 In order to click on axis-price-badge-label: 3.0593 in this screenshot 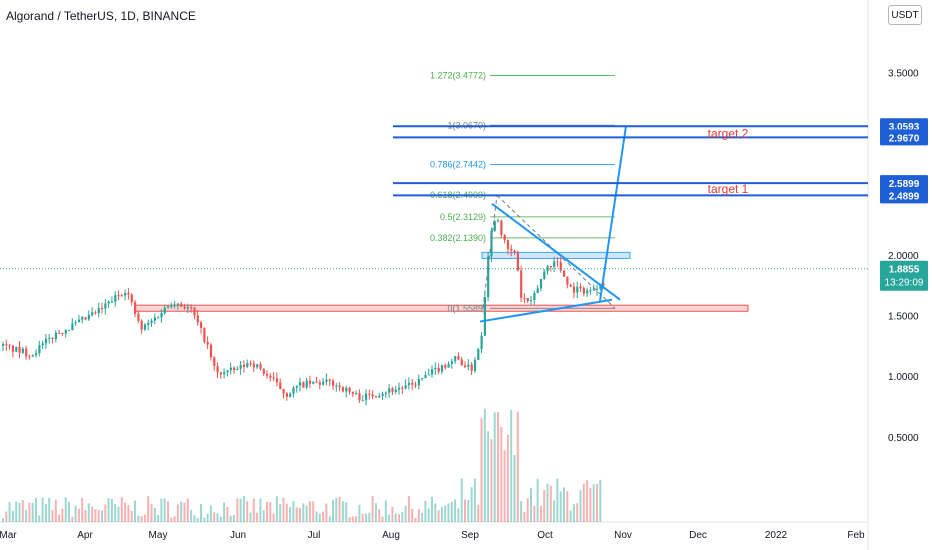, I will do `click(904, 127)`.